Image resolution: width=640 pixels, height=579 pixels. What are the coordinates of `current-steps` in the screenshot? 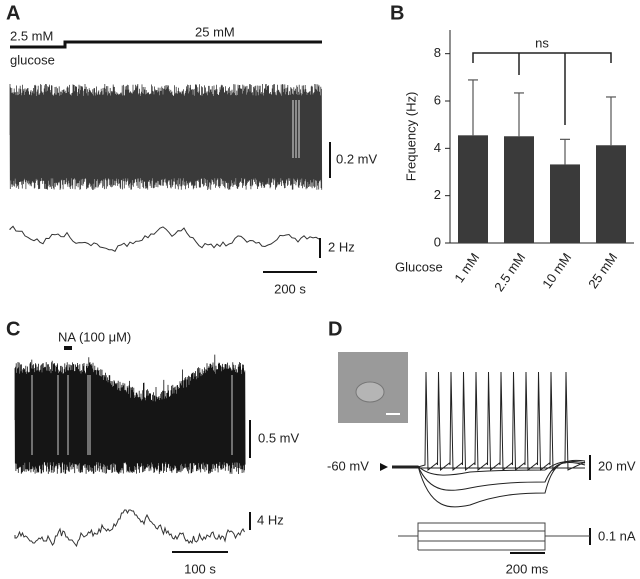 It's located at (494, 536).